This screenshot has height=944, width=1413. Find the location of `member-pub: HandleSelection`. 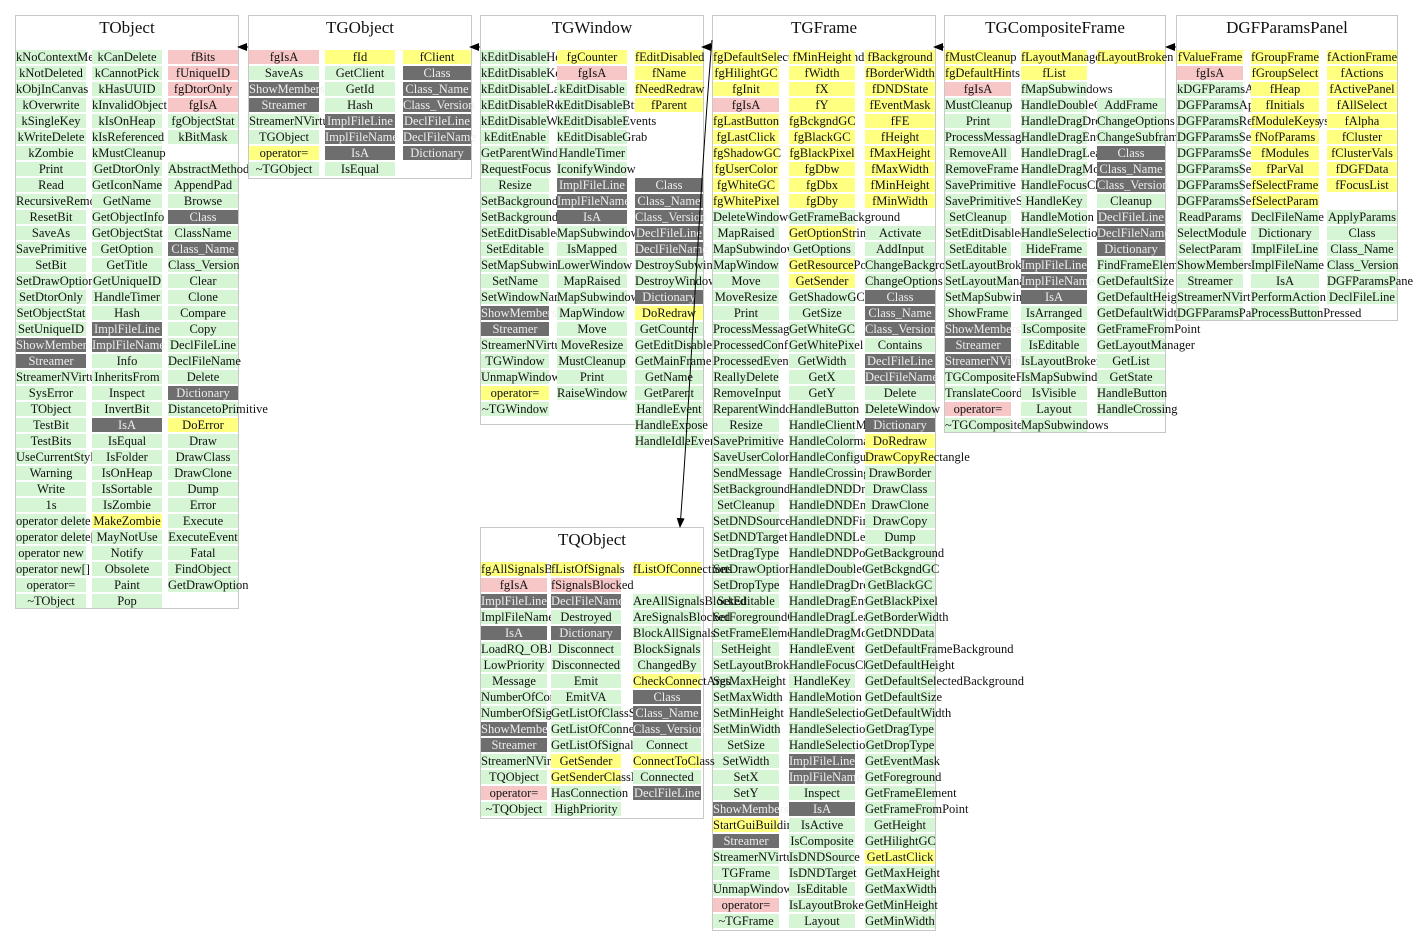

member-pub: HandleSelection is located at coordinates (1062, 233).